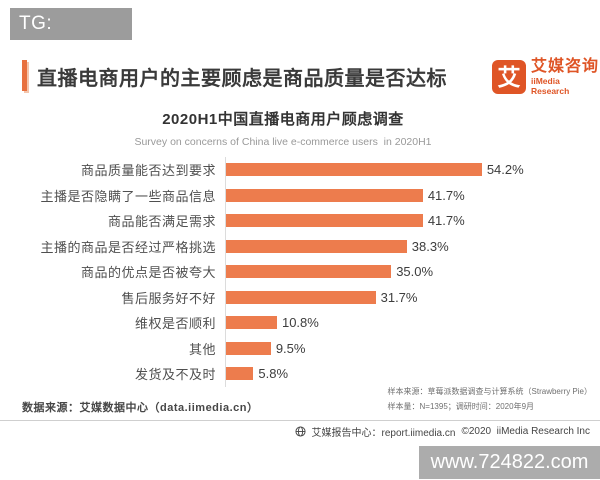 The image size is (600, 480). I want to click on category-label: 维权是否顺利, so click(175, 324).